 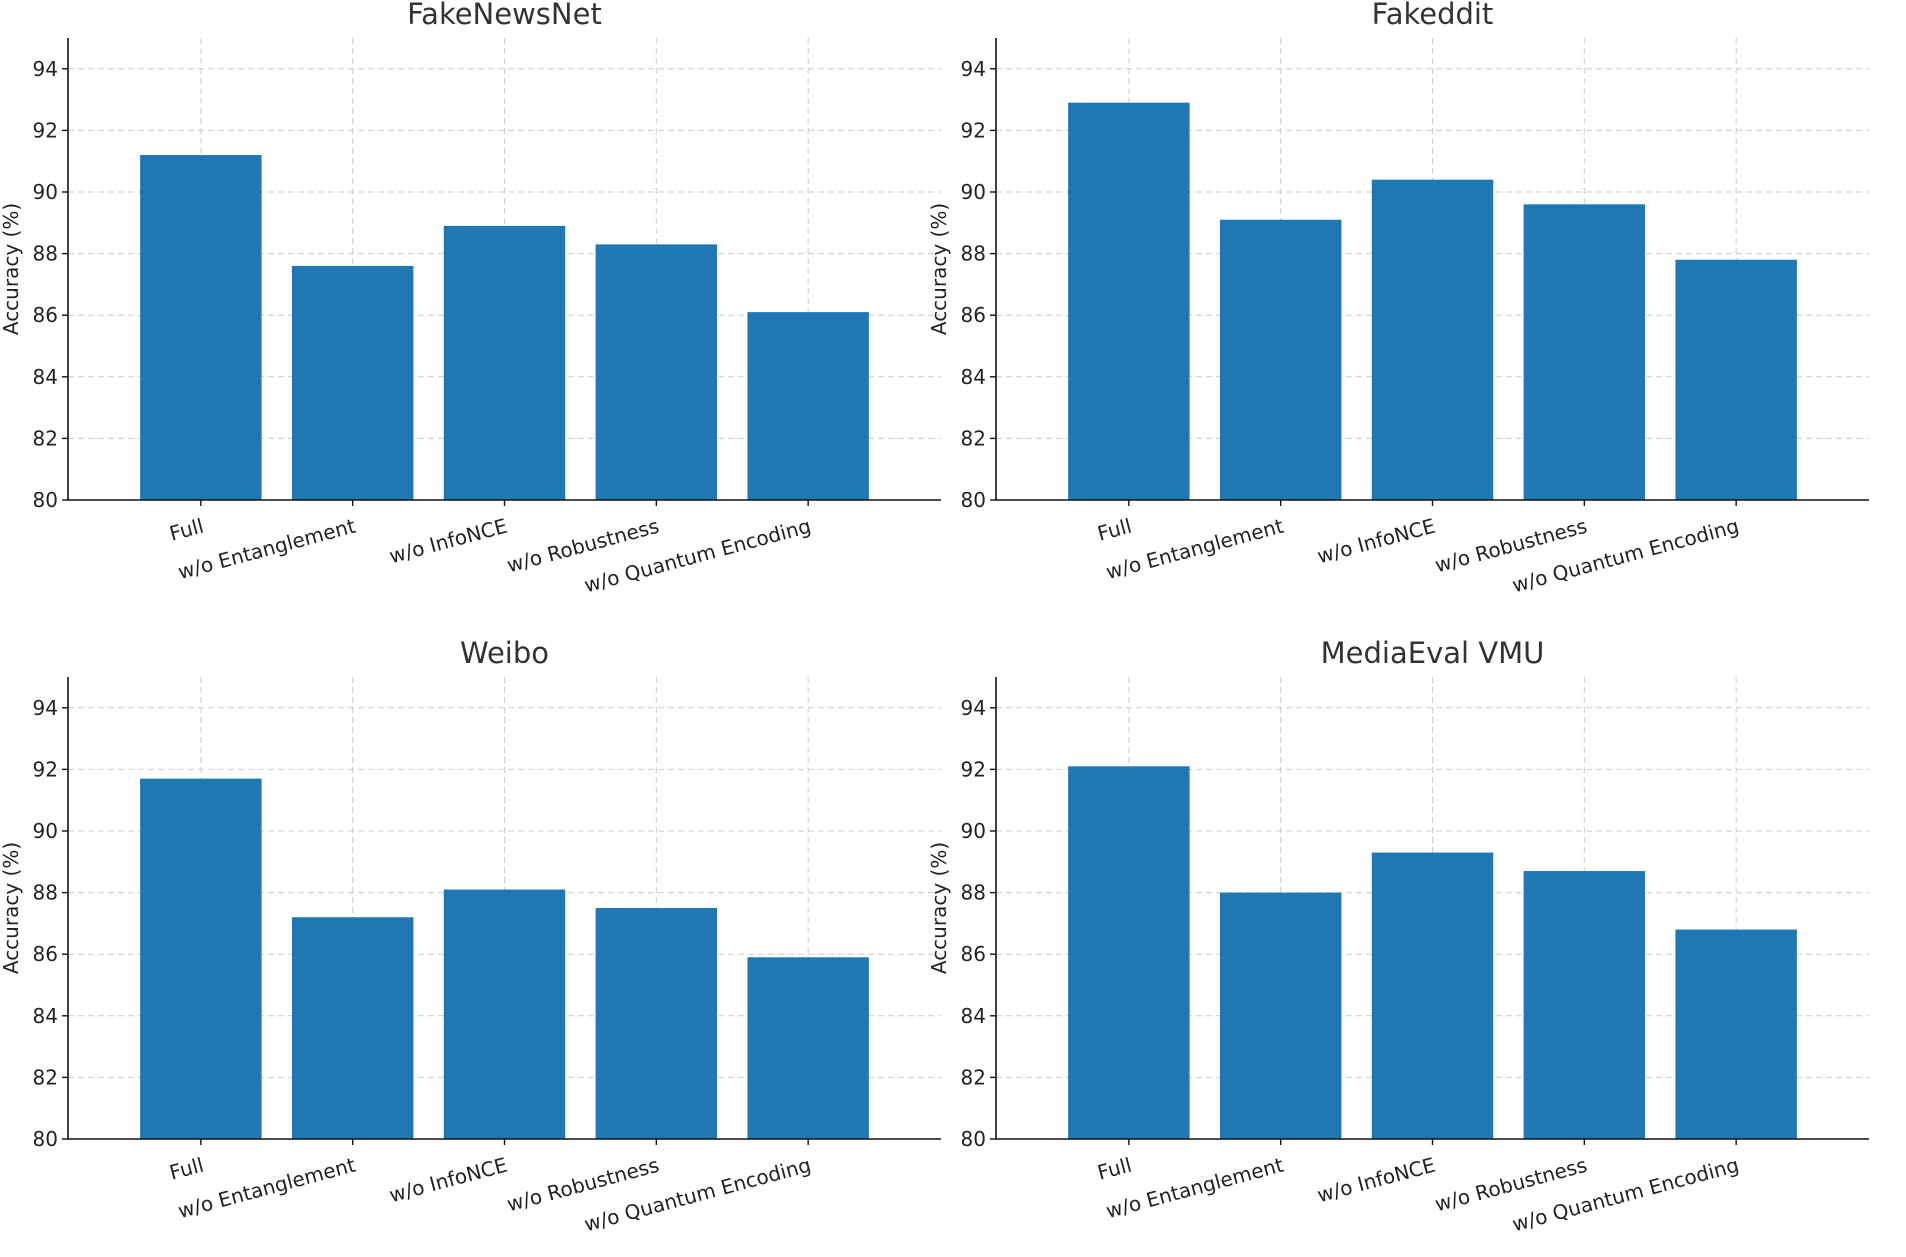 What do you see at coordinates (504, 15) in the screenshot?
I see `chart-title: FakeNewsNet` at bounding box center [504, 15].